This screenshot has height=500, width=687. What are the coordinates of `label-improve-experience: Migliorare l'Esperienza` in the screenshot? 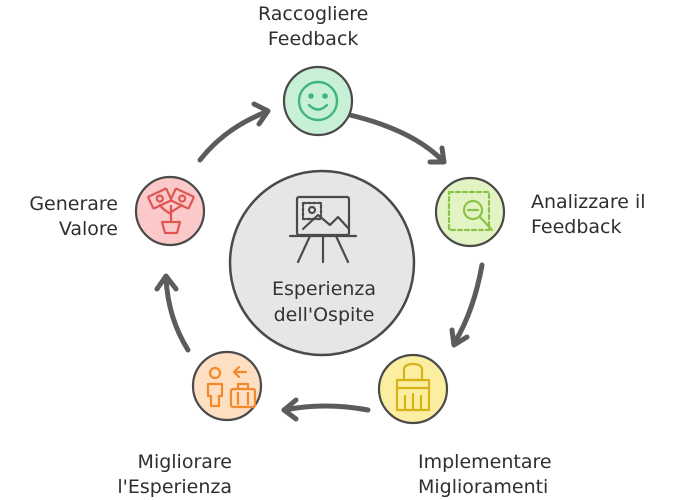 It's located at (166, 475).